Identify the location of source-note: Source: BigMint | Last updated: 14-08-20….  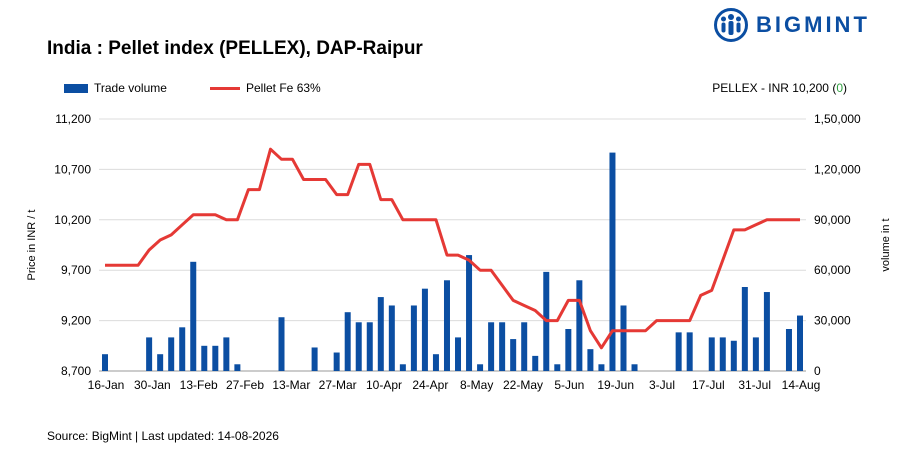
(163, 436).